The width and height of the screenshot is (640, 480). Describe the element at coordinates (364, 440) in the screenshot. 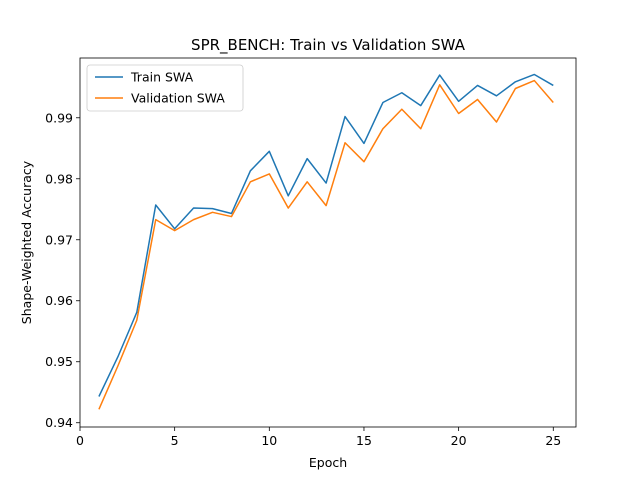

I see `x-tick-label: 15` at that location.